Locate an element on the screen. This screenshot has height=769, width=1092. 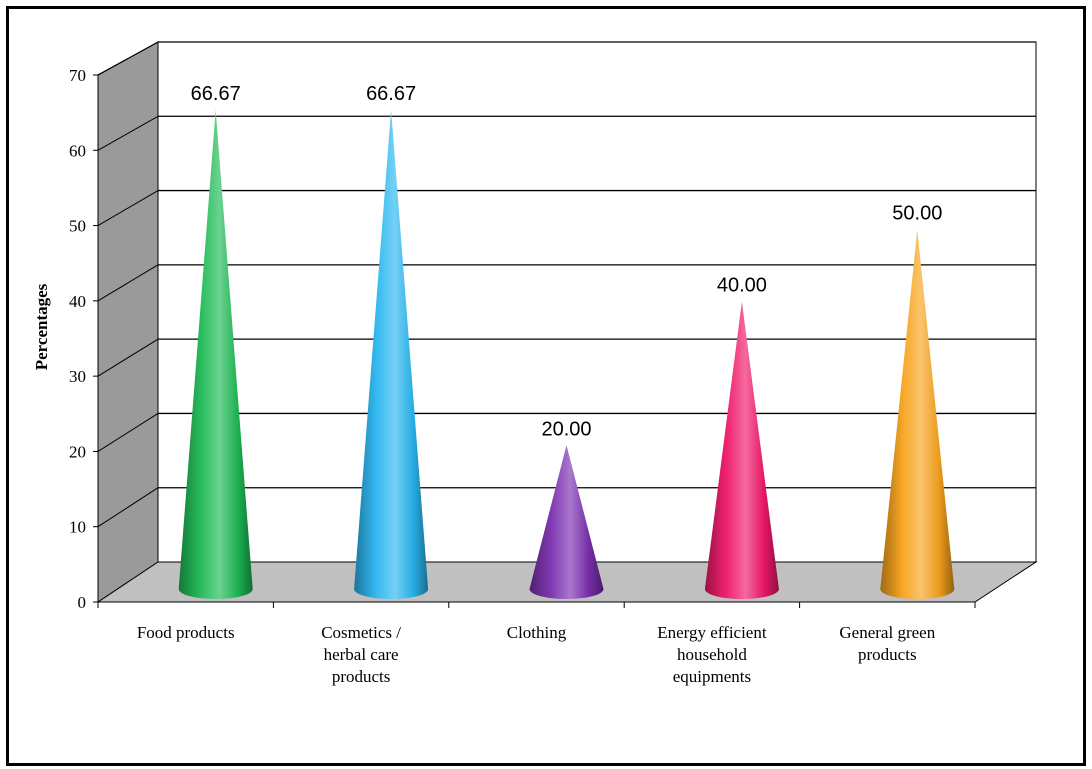
x-tick-label: Energy efficient household equipments is located at coordinates (712, 654).